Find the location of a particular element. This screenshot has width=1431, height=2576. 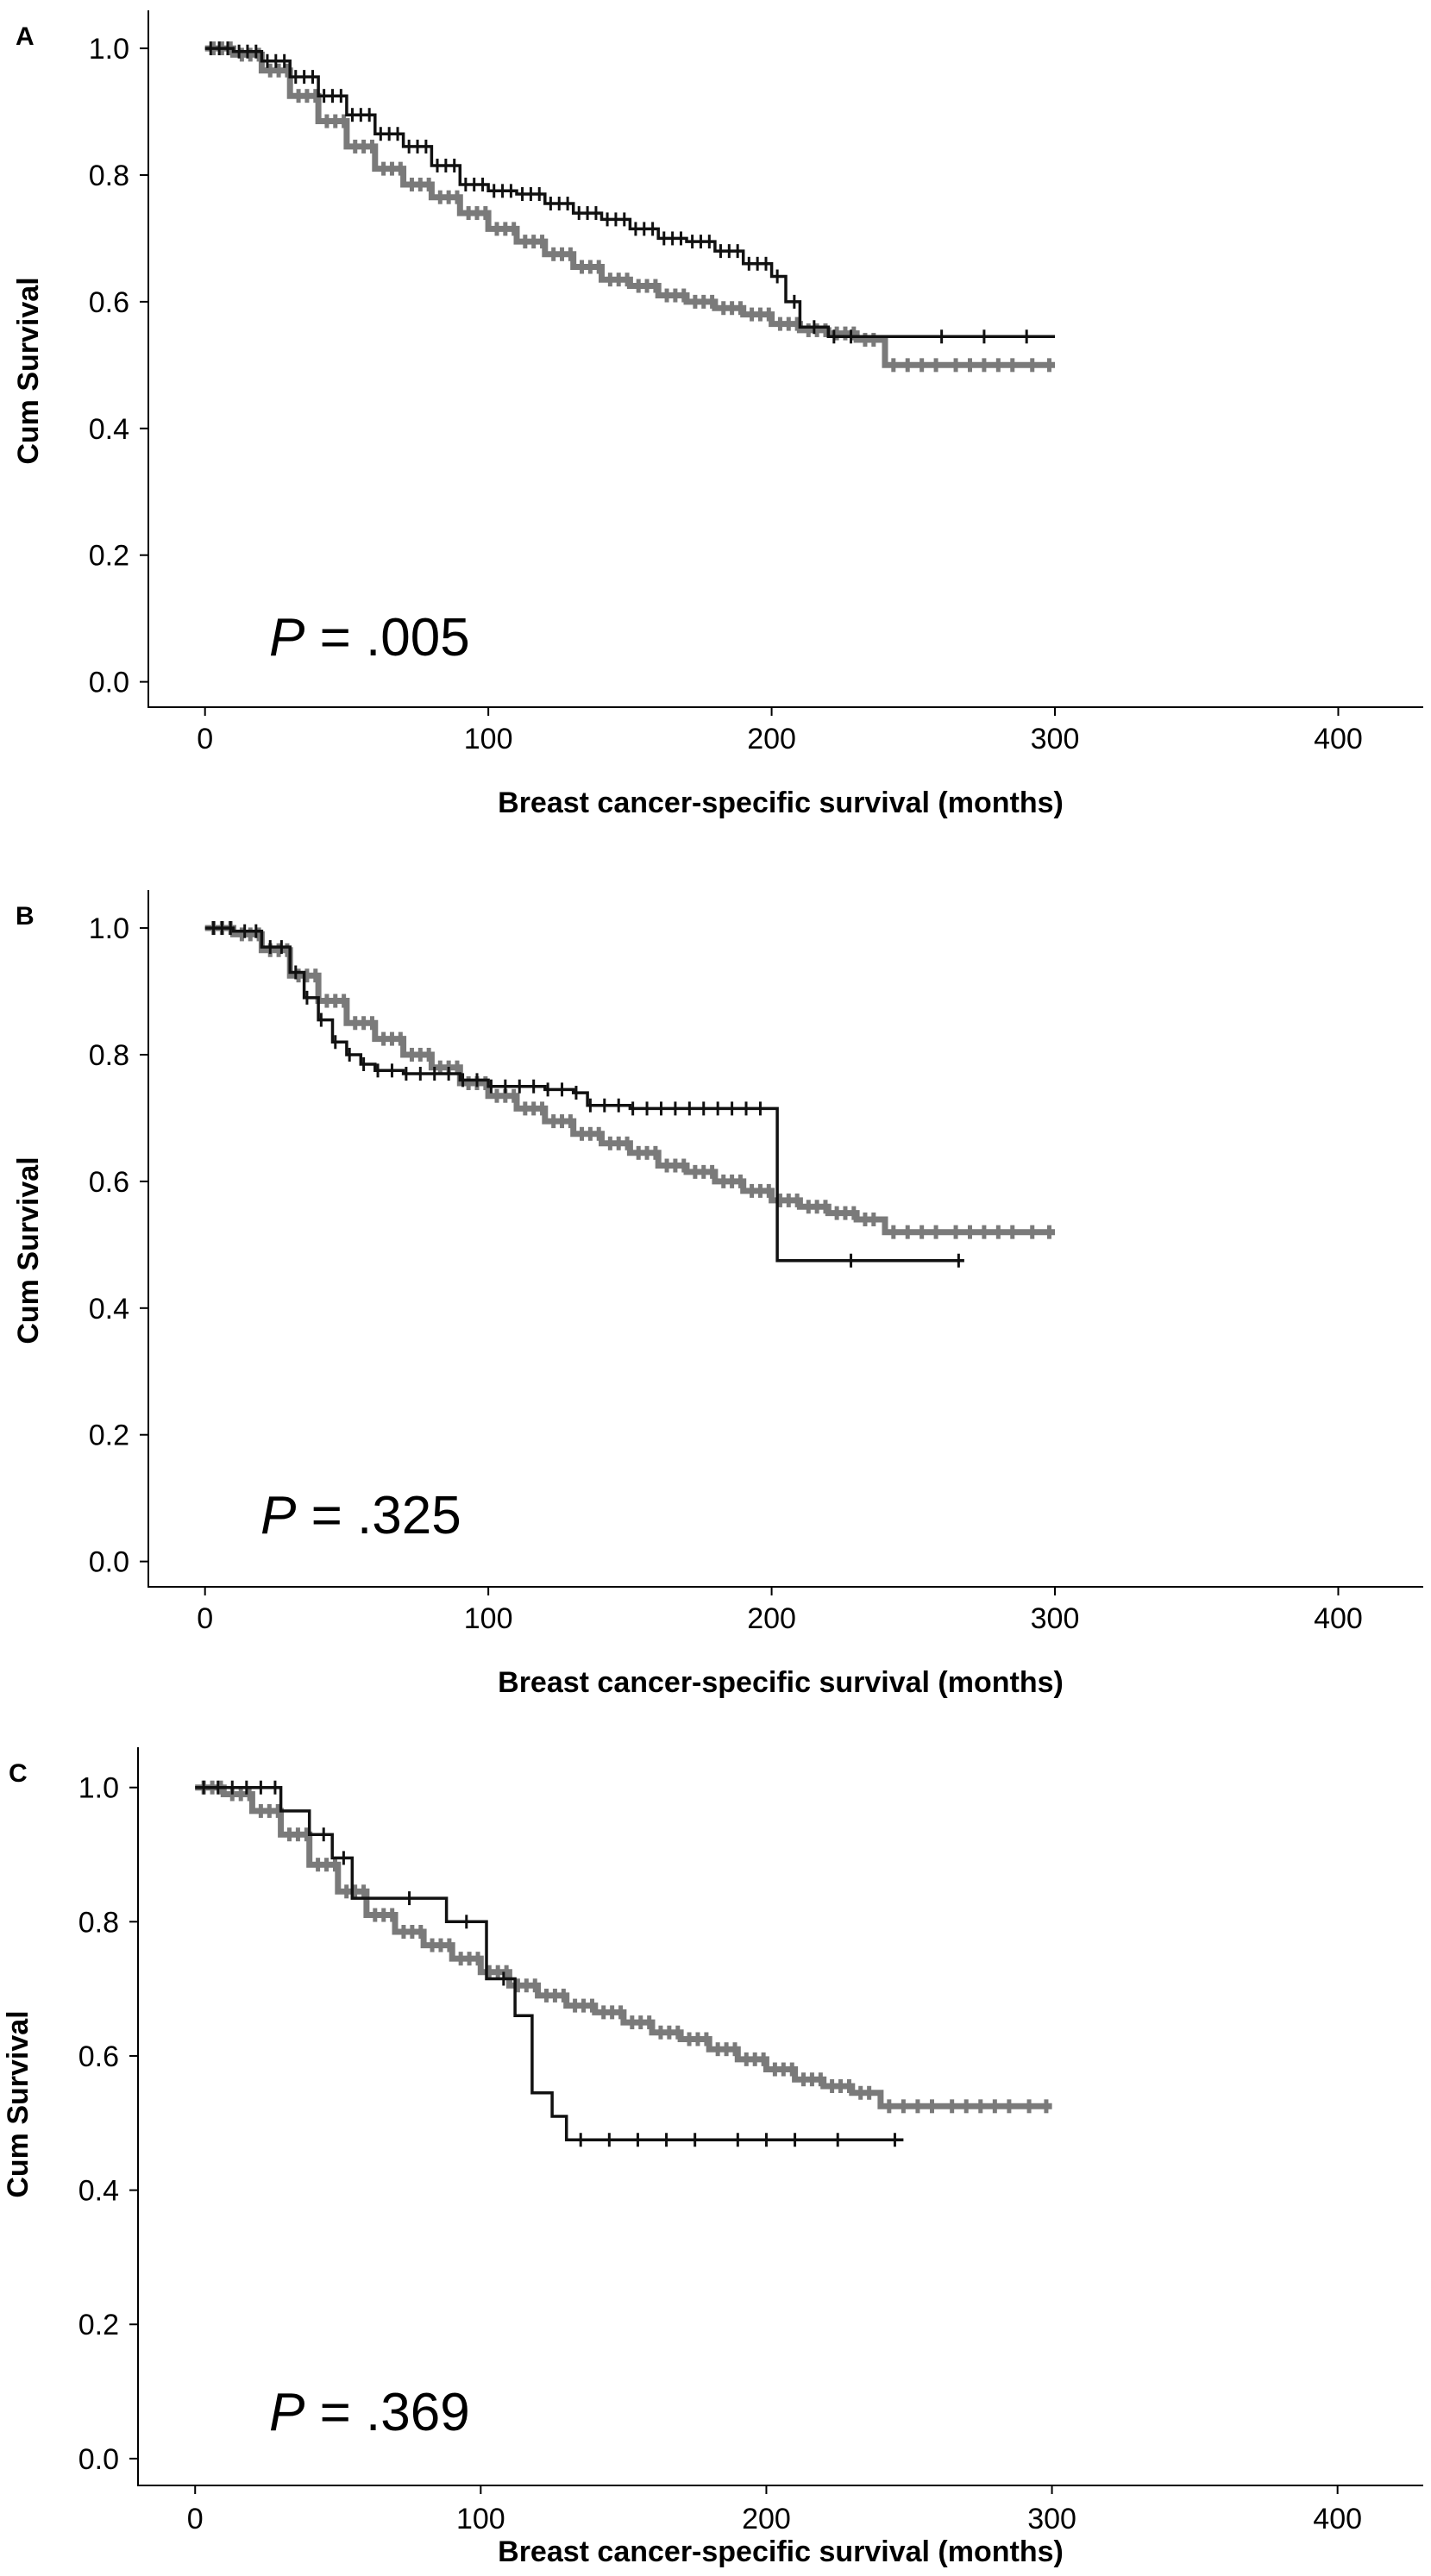

panel-a-xtick-label: 0 is located at coordinates (205, 739).